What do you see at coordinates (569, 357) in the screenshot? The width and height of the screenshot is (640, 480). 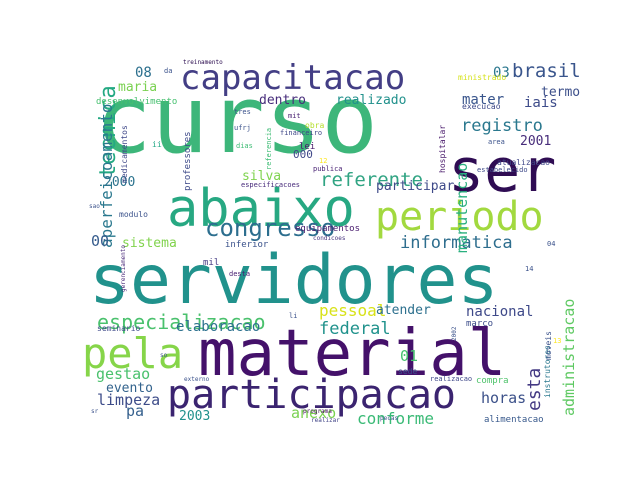 I see `word-administracao: administracao` at bounding box center [569, 357].